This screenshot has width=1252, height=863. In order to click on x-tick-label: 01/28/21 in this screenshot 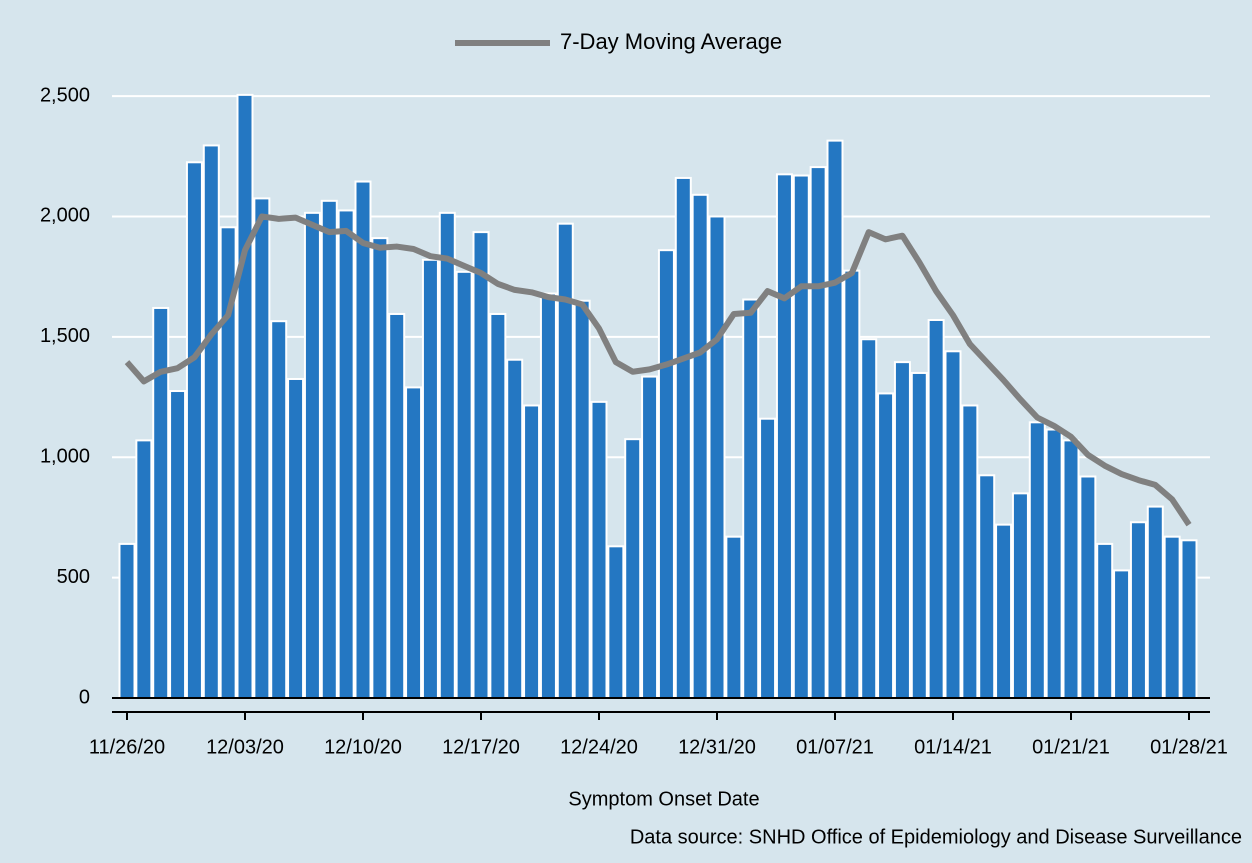, I will do `click(1189, 747)`.